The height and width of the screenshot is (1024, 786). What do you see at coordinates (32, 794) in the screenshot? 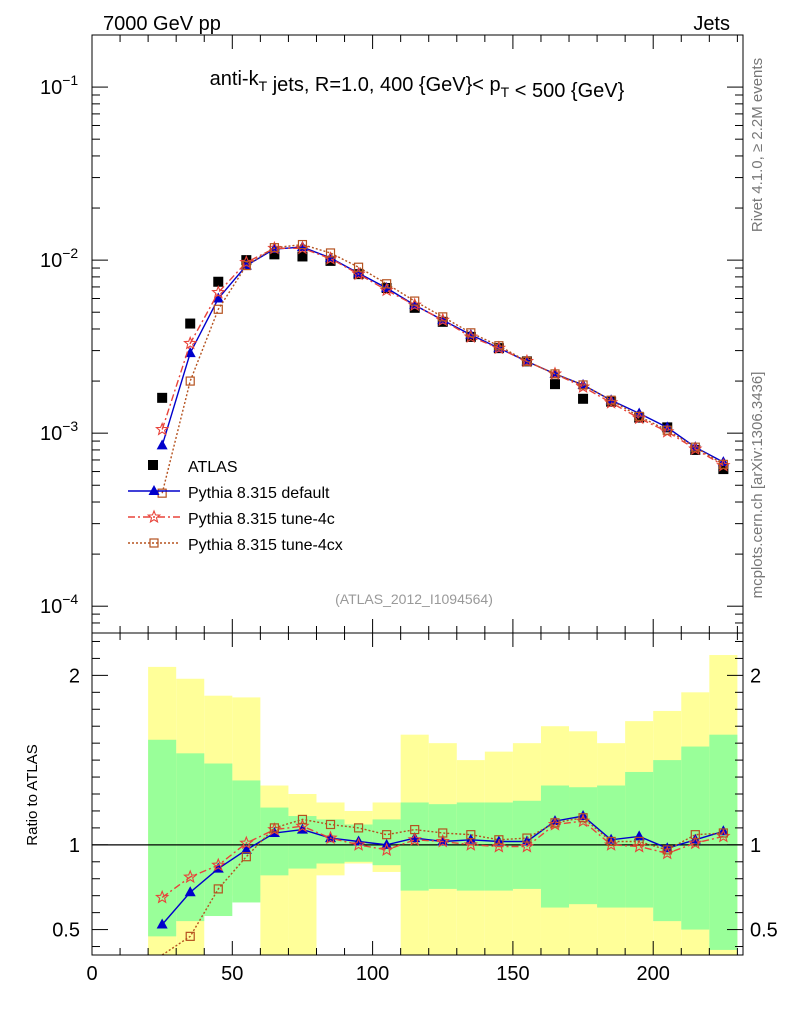
I see `ratio-y-axis-label: Ratio to ATLAS` at bounding box center [32, 794].